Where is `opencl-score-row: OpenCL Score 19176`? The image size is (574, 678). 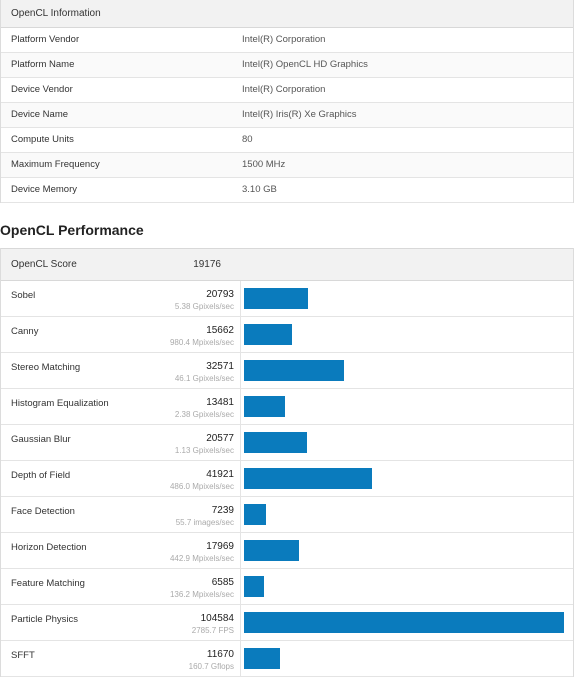
opencl-score-row: OpenCL Score 19176 is located at coordinates (287, 264).